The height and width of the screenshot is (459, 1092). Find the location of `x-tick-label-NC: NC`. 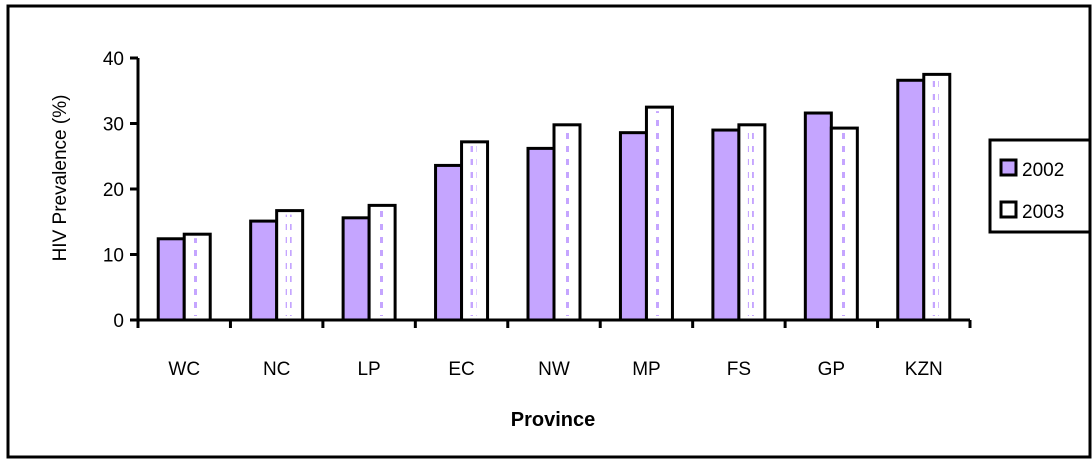

x-tick-label-NC: NC is located at coordinates (276, 369).